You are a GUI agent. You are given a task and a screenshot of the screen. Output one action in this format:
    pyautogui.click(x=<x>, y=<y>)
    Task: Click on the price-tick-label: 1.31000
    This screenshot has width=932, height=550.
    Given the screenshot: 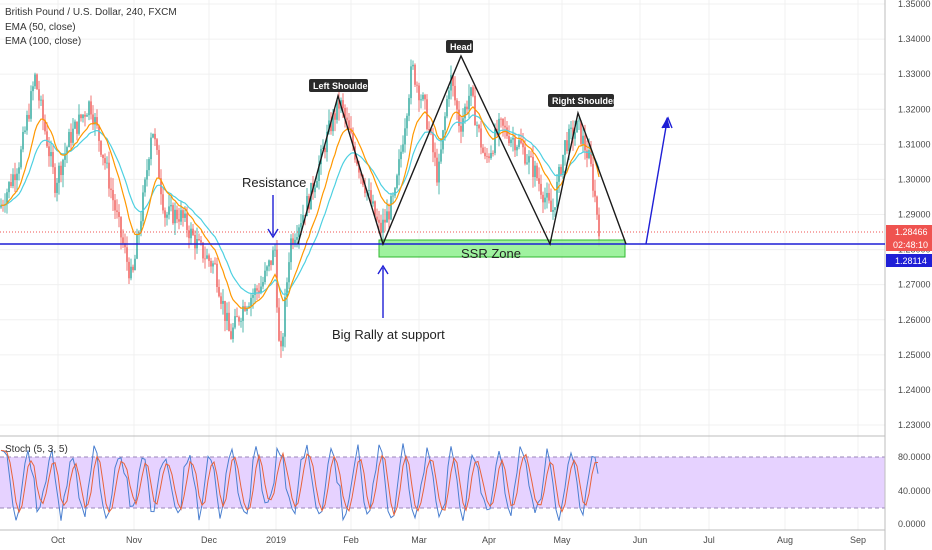 What is the action you would take?
    pyautogui.click(x=914, y=144)
    